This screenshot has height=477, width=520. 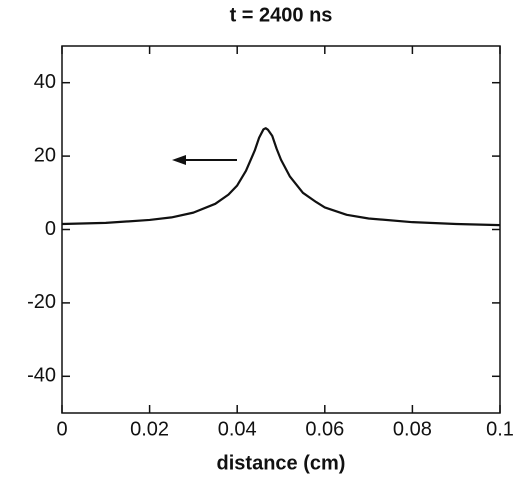 What do you see at coordinates (324, 429) in the screenshot?
I see `x-tick-label: 0.06` at bounding box center [324, 429].